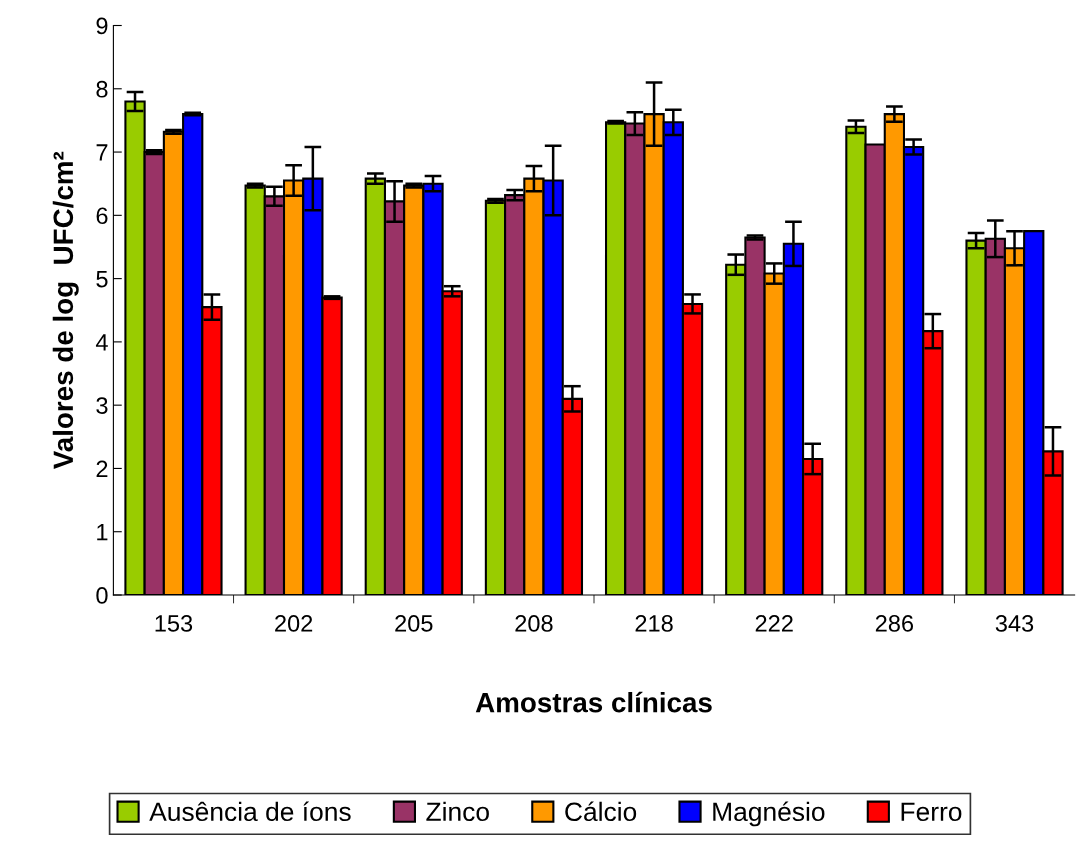 The width and height of the screenshot is (1080, 850). What do you see at coordinates (102, 89) in the screenshot?
I see `y-tick-label: 8` at bounding box center [102, 89].